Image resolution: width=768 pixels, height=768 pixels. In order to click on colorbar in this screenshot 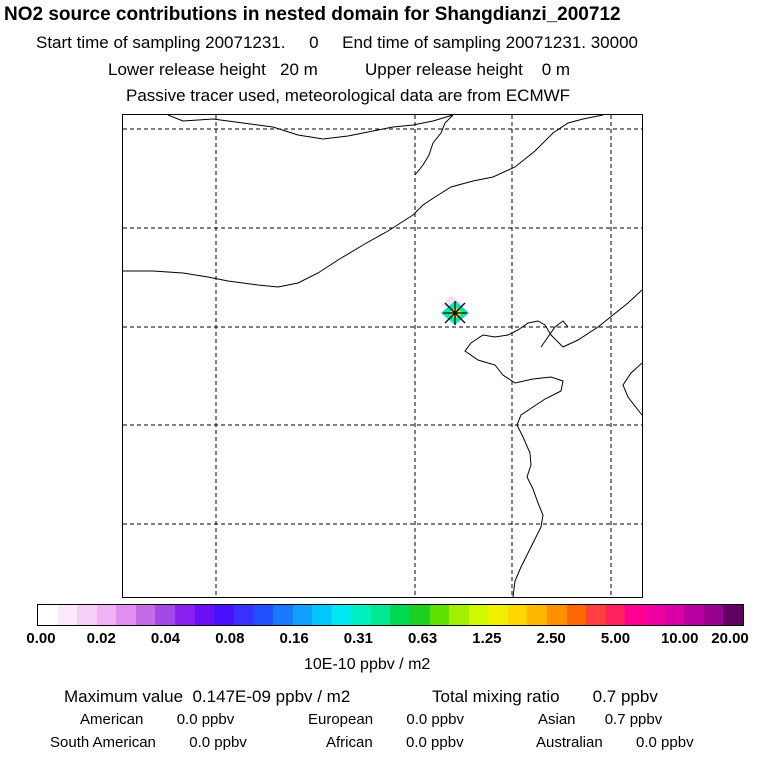, I will do `click(390, 615)`.